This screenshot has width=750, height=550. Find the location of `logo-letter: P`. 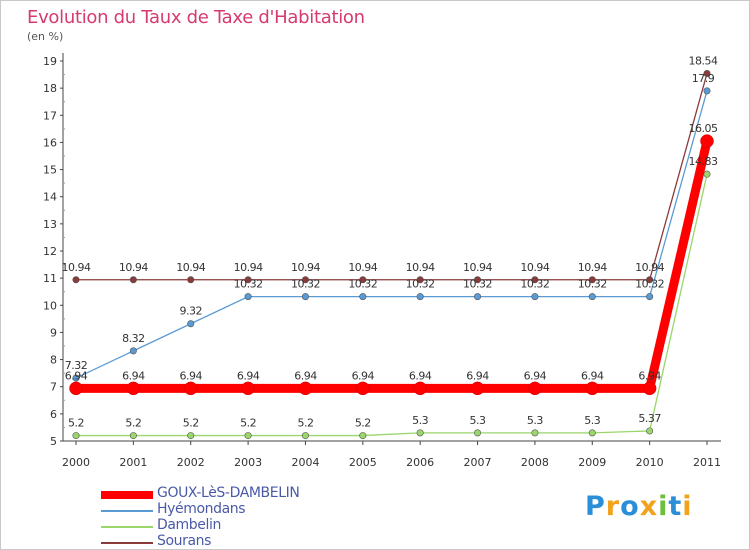

logo-letter: P is located at coordinates (595, 506).